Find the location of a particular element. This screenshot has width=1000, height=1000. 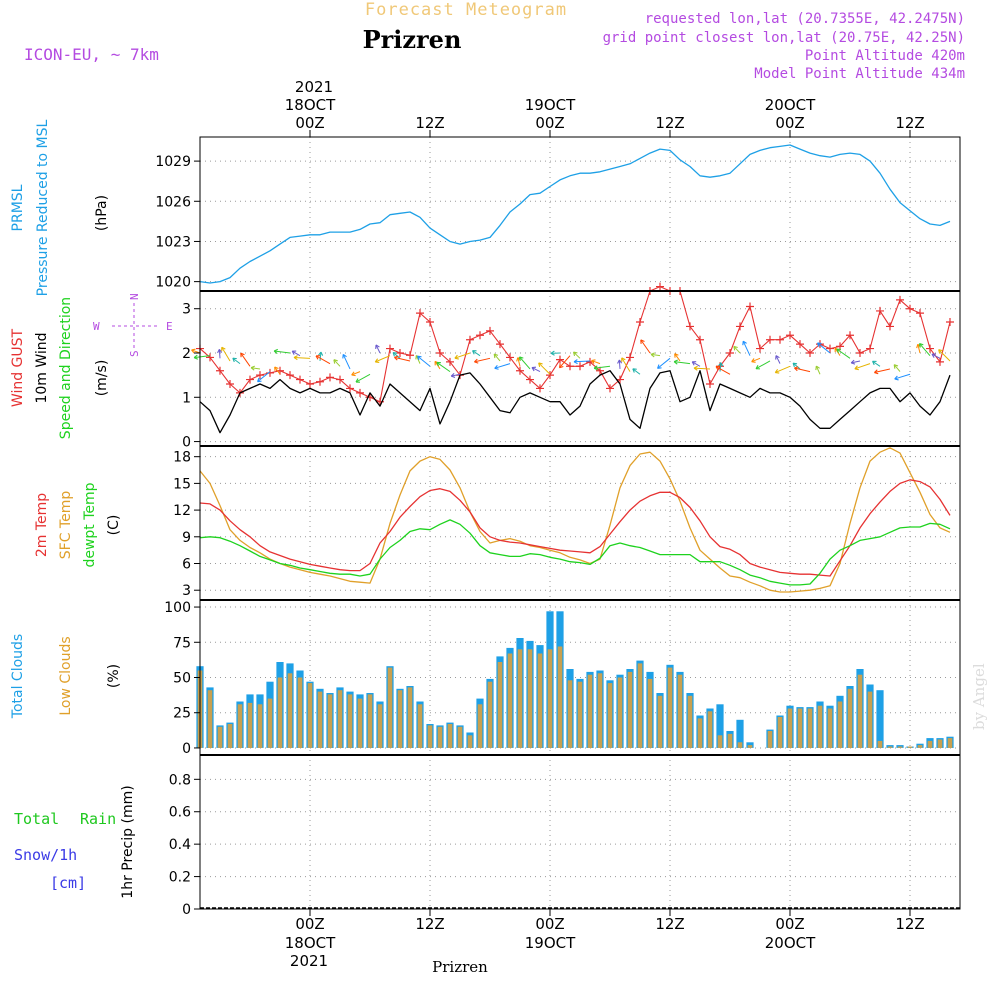

pressure-unit: (hPa) is located at coordinates (102, 213).